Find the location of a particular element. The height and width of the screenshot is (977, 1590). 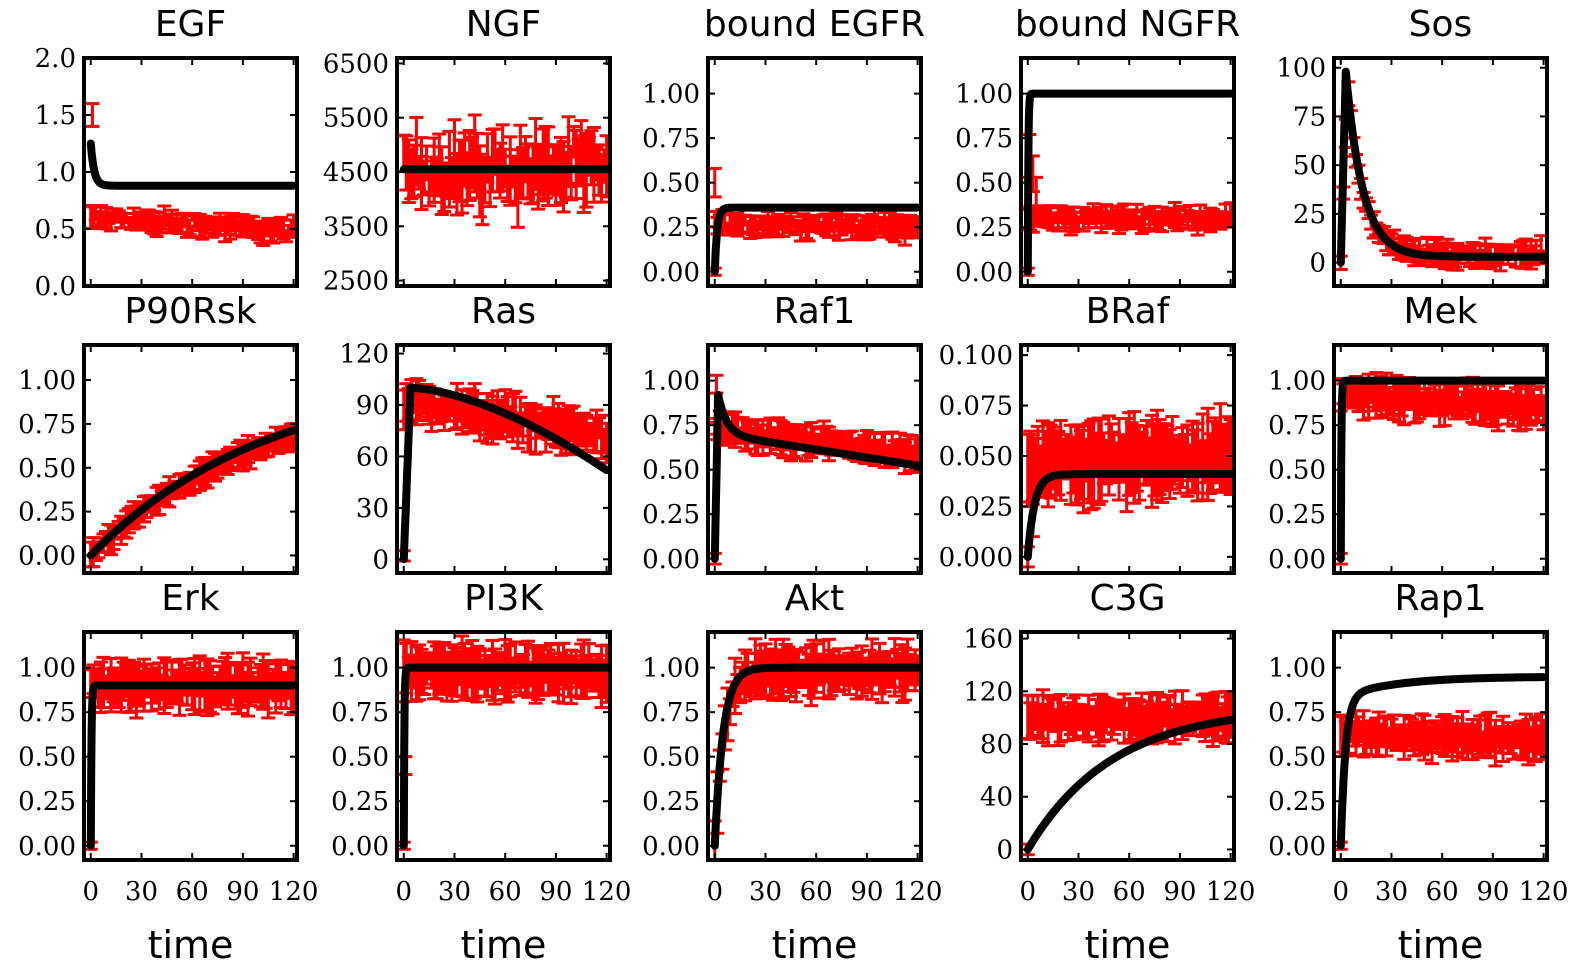

subplot-pi3k: PI3K 0.00 0.25 0.50 0.75 1.00 is located at coordinates (471, 720).